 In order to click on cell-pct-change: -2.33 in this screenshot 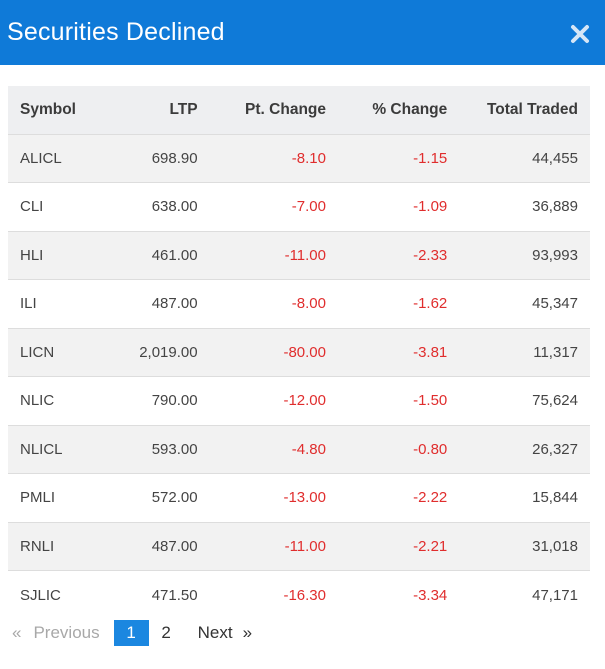, I will do `click(430, 255)`.